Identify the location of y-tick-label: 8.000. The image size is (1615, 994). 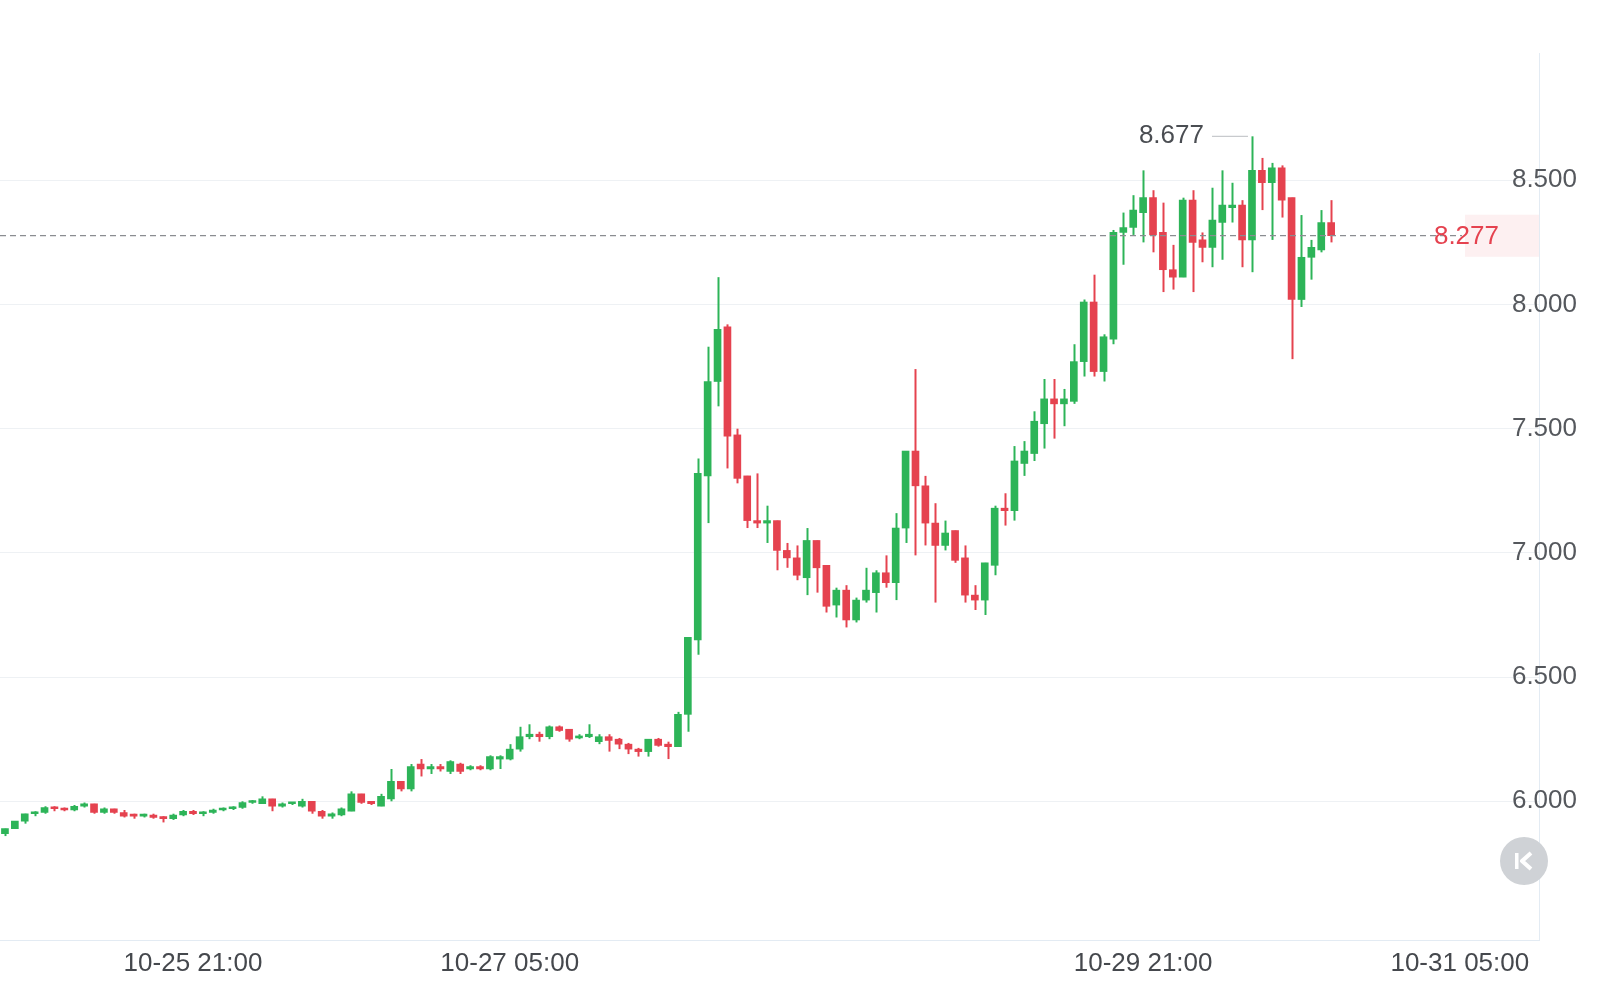
(1544, 302).